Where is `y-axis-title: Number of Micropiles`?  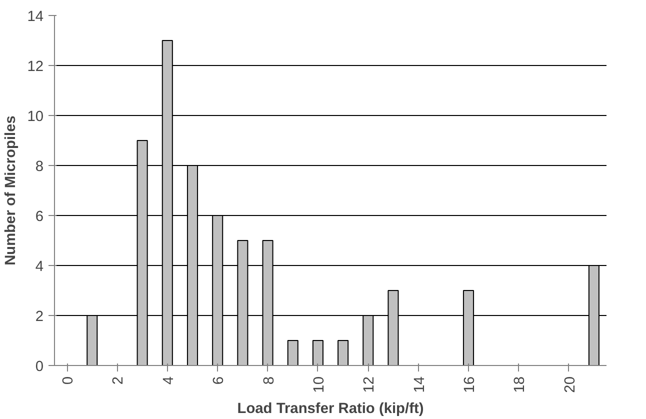 y-axis-title: Number of Micropiles is located at coordinates (11, 191).